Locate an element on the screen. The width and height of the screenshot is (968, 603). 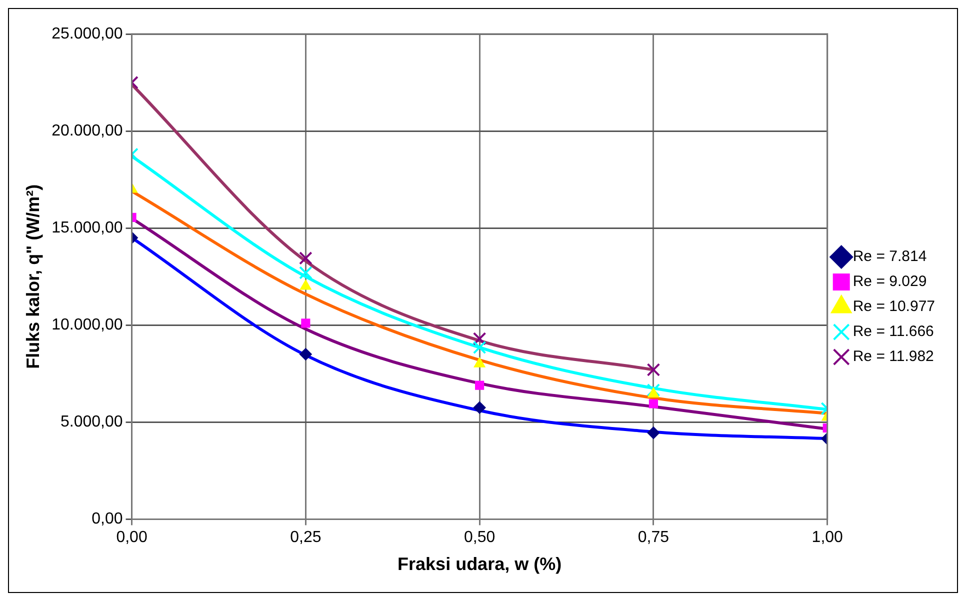
legend-label: Re = 11.982 is located at coordinates (893, 357).